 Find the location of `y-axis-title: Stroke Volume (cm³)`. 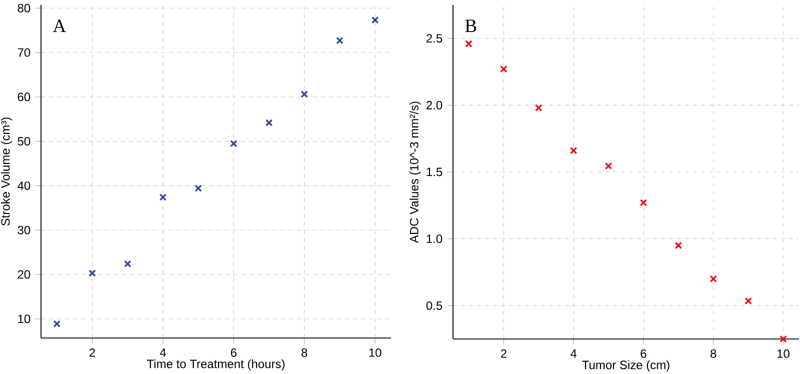

y-axis-title: Stroke Volume (cm³) is located at coordinates (6, 172).